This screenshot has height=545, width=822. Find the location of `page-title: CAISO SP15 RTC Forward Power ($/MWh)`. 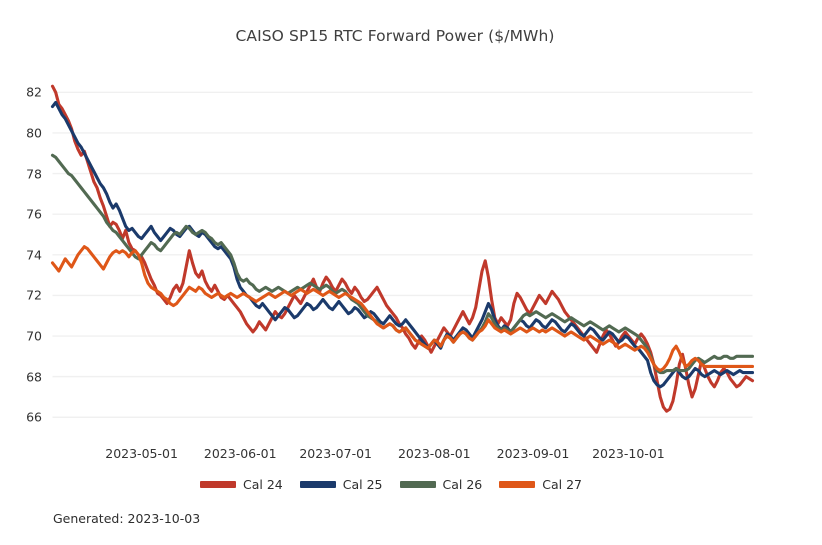

page-title: CAISO SP15 RTC Forward Power ($/MWh) is located at coordinates (395, 36).